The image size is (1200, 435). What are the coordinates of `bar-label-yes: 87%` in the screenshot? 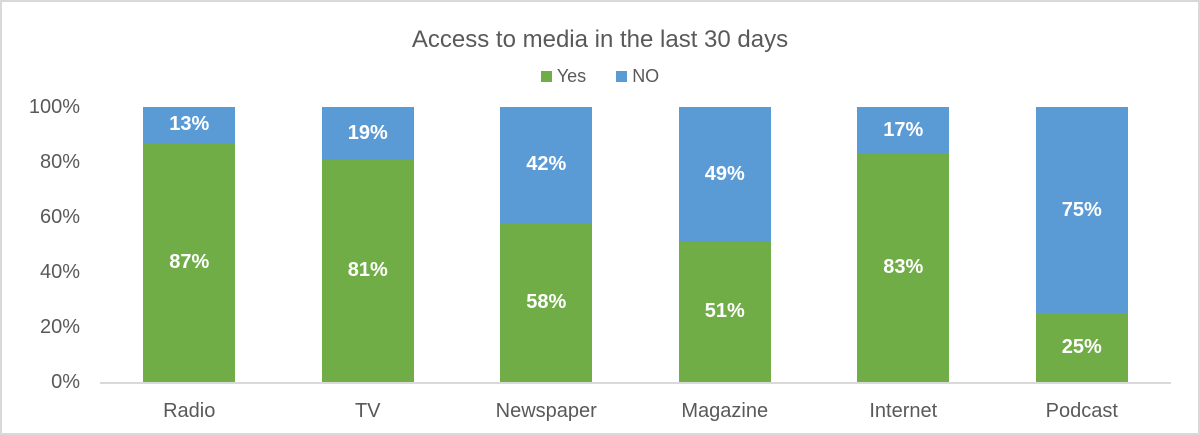 It's located at (189, 261).